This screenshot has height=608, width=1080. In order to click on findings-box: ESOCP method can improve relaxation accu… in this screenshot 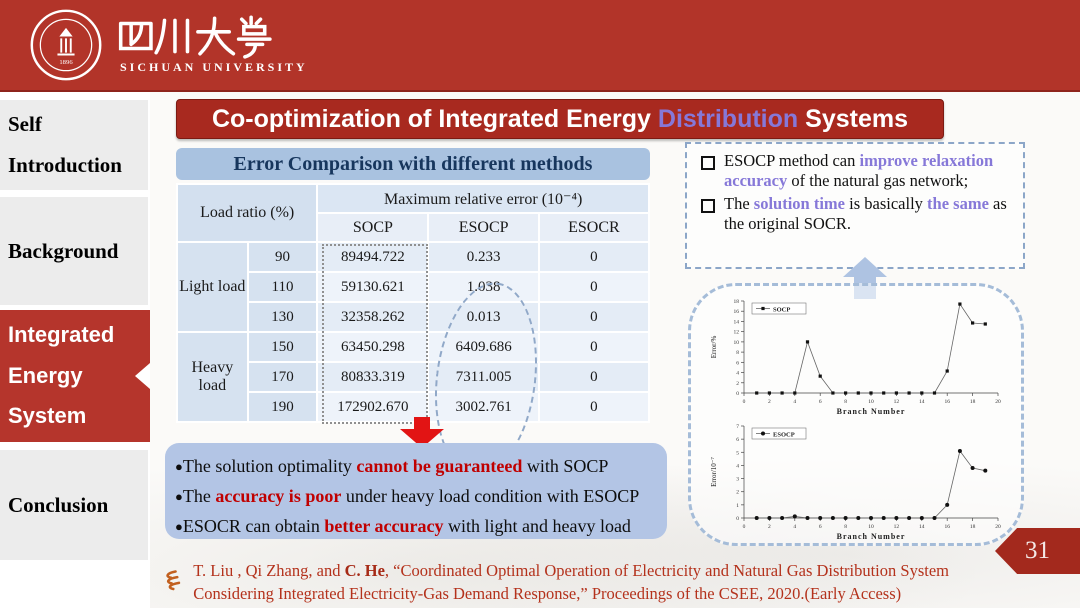, I will do `click(855, 205)`.